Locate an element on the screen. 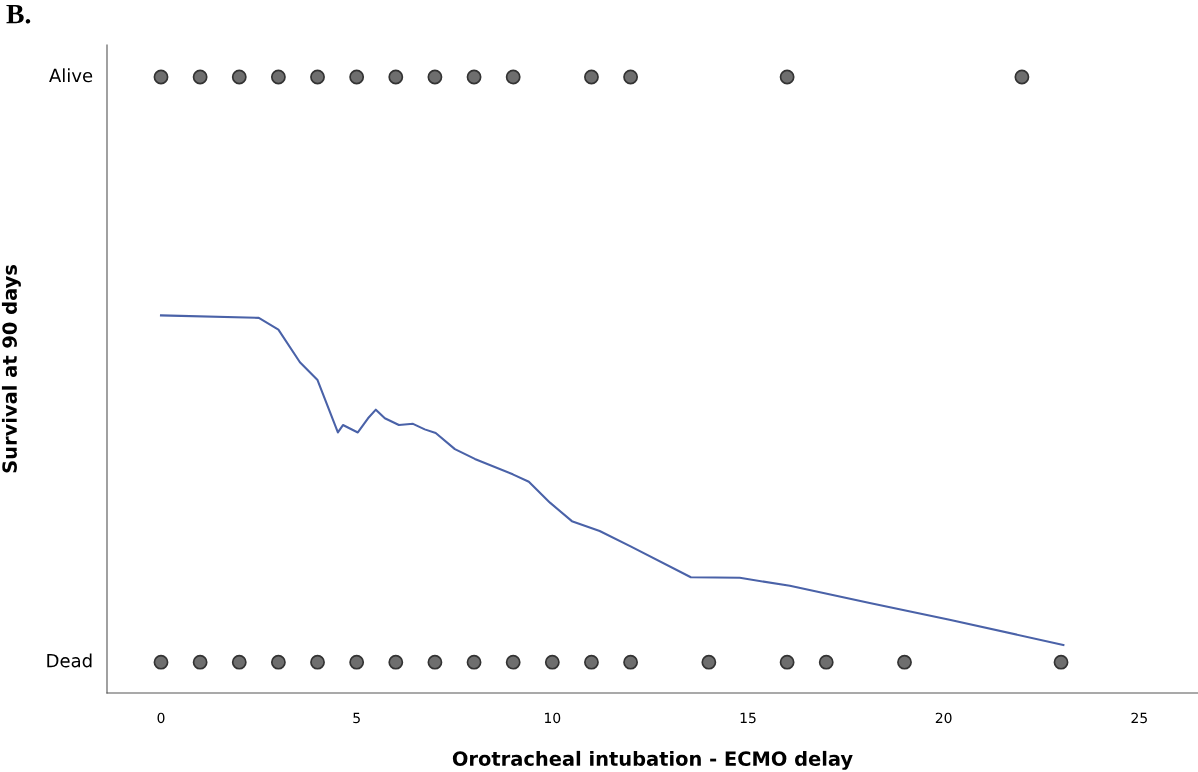  x-tick-label: 15 is located at coordinates (748, 718).